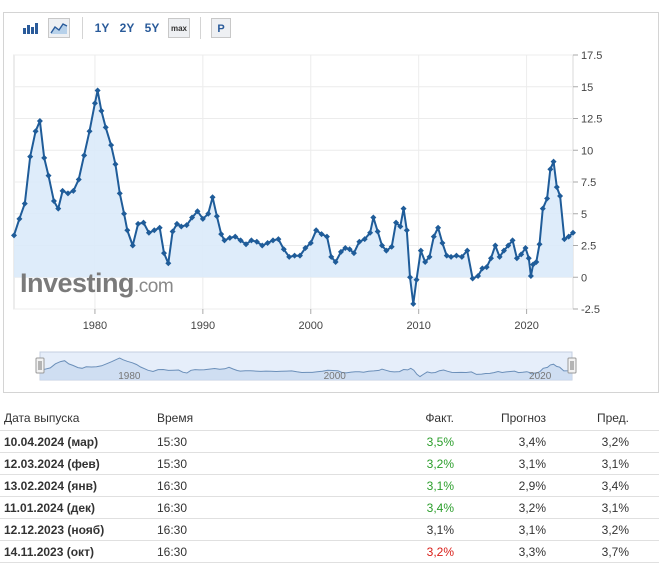  I want to click on header-actual: Факт., so click(439, 418).